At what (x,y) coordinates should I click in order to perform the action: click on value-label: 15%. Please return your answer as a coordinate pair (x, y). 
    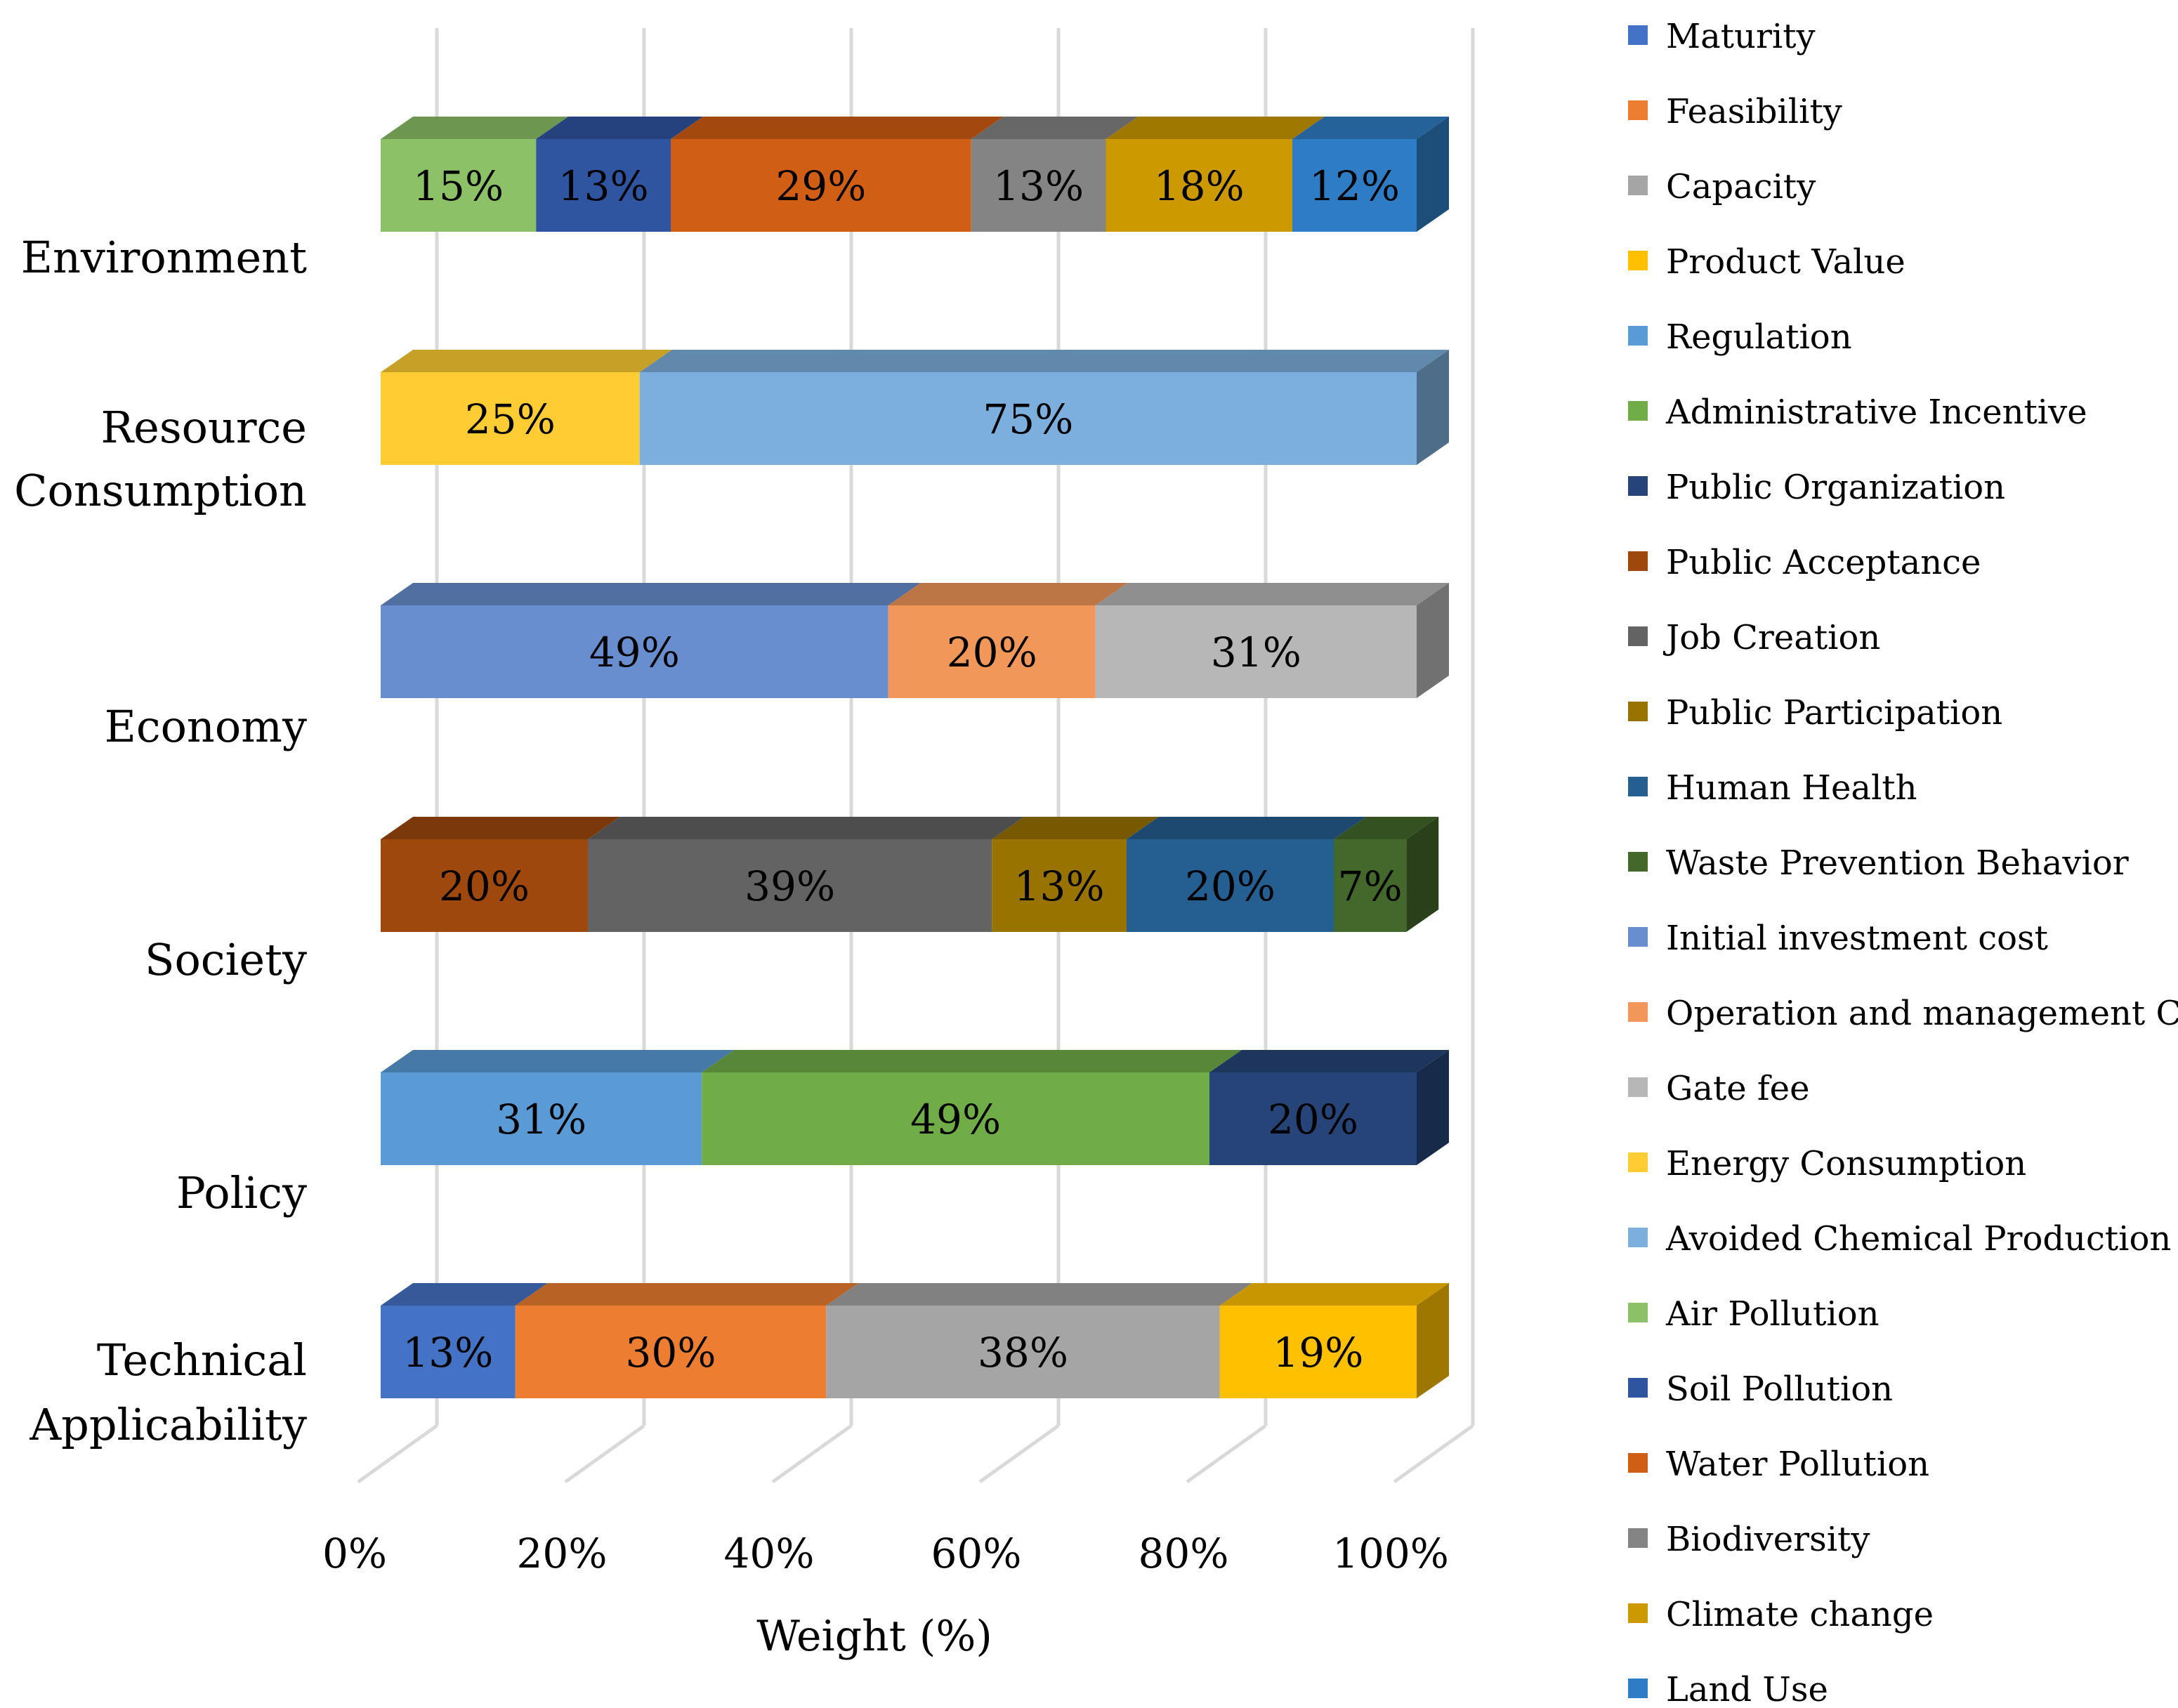
    Looking at the image, I should click on (458, 186).